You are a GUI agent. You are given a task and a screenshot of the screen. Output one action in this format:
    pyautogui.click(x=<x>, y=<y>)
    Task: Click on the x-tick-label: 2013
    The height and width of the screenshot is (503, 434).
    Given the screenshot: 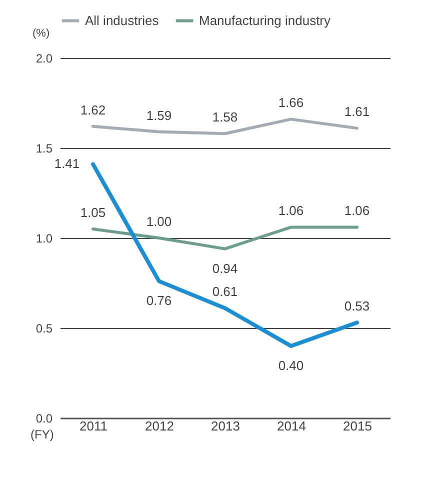 What is the action you would take?
    pyautogui.click(x=225, y=426)
    